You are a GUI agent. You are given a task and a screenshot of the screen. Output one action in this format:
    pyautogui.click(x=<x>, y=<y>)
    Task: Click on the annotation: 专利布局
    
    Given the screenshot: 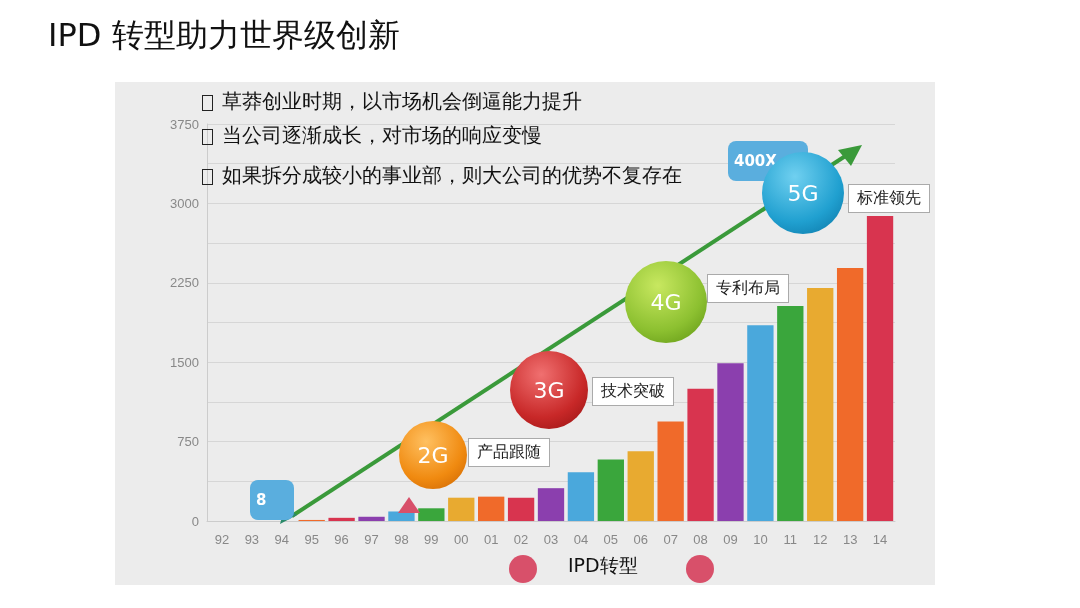 What is the action you would take?
    pyautogui.click(x=748, y=288)
    